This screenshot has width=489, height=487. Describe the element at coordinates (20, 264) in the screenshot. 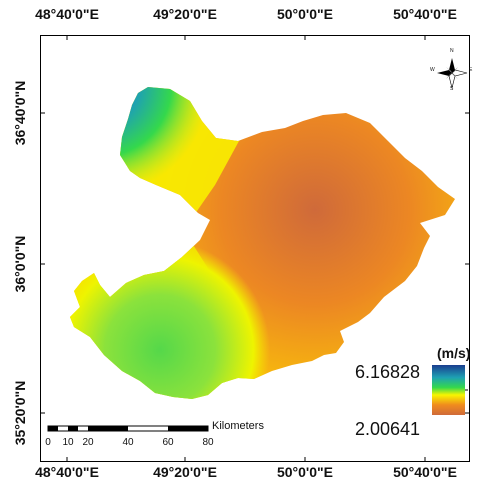

I see `left-tick-label: 36°0'0"N` at that location.